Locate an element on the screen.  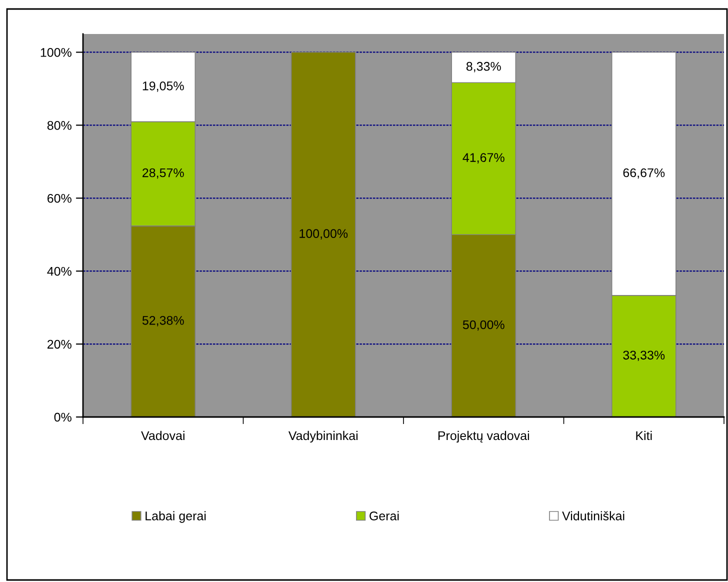
y-tick-label: 100% is located at coordinates (56, 52).